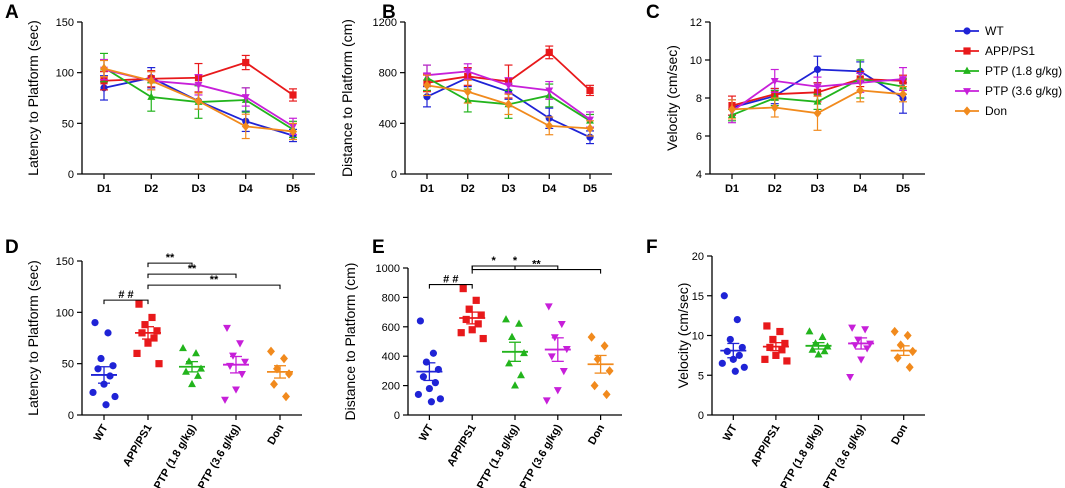 The image size is (1065, 488). I want to click on y-tick-label: 800, so click(388, 74).